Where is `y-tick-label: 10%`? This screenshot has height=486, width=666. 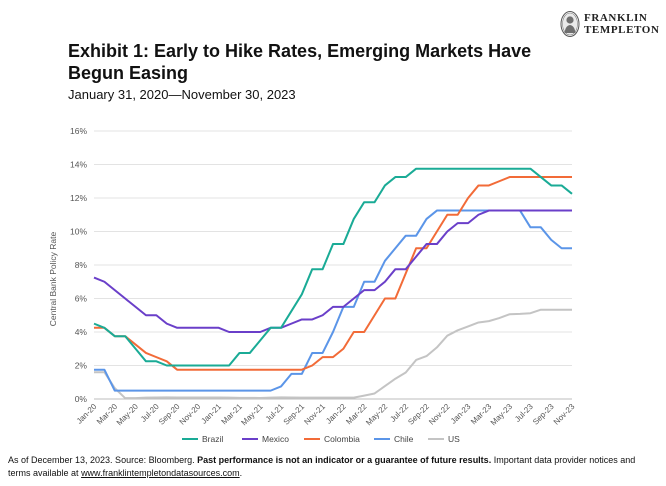 y-tick-label: 10% is located at coordinates (78, 232).